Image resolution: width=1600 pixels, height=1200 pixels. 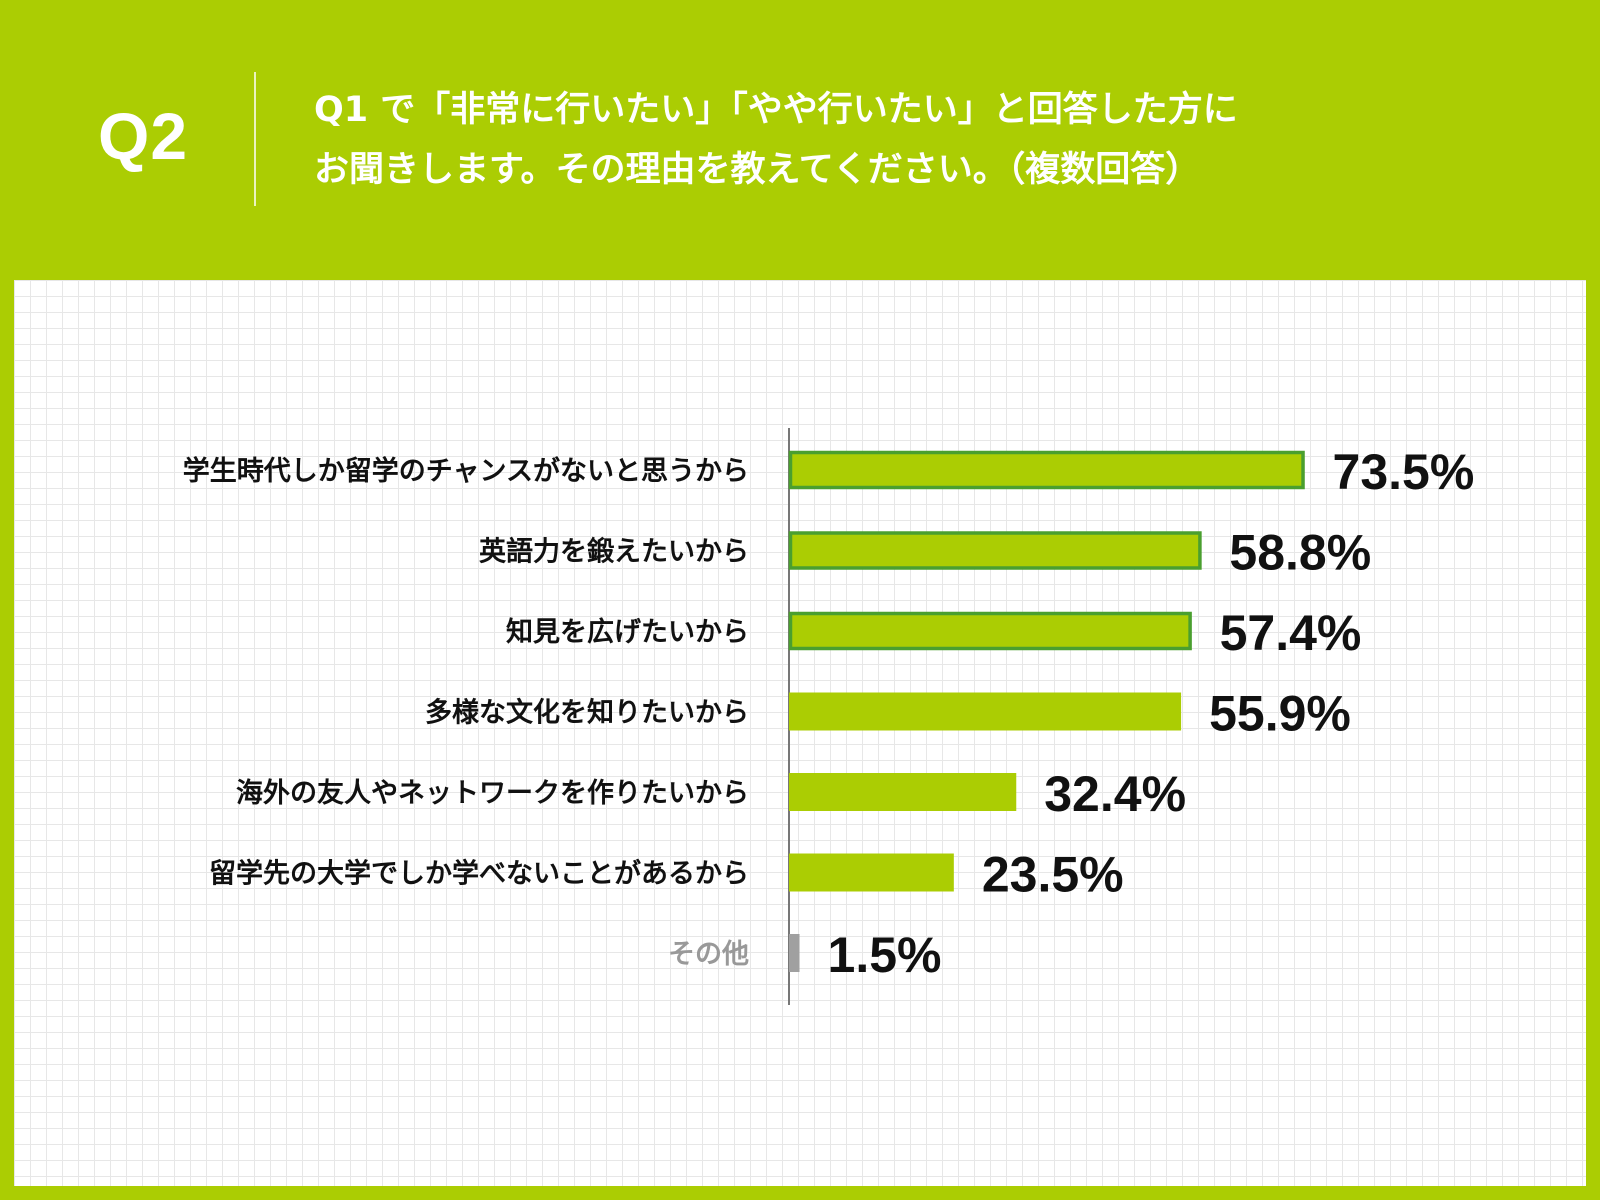 What do you see at coordinates (492, 793) in the screenshot?
I see `category-label-5: 海外の友人やネットワークを作りたいから` at bounding box center [492, 793].